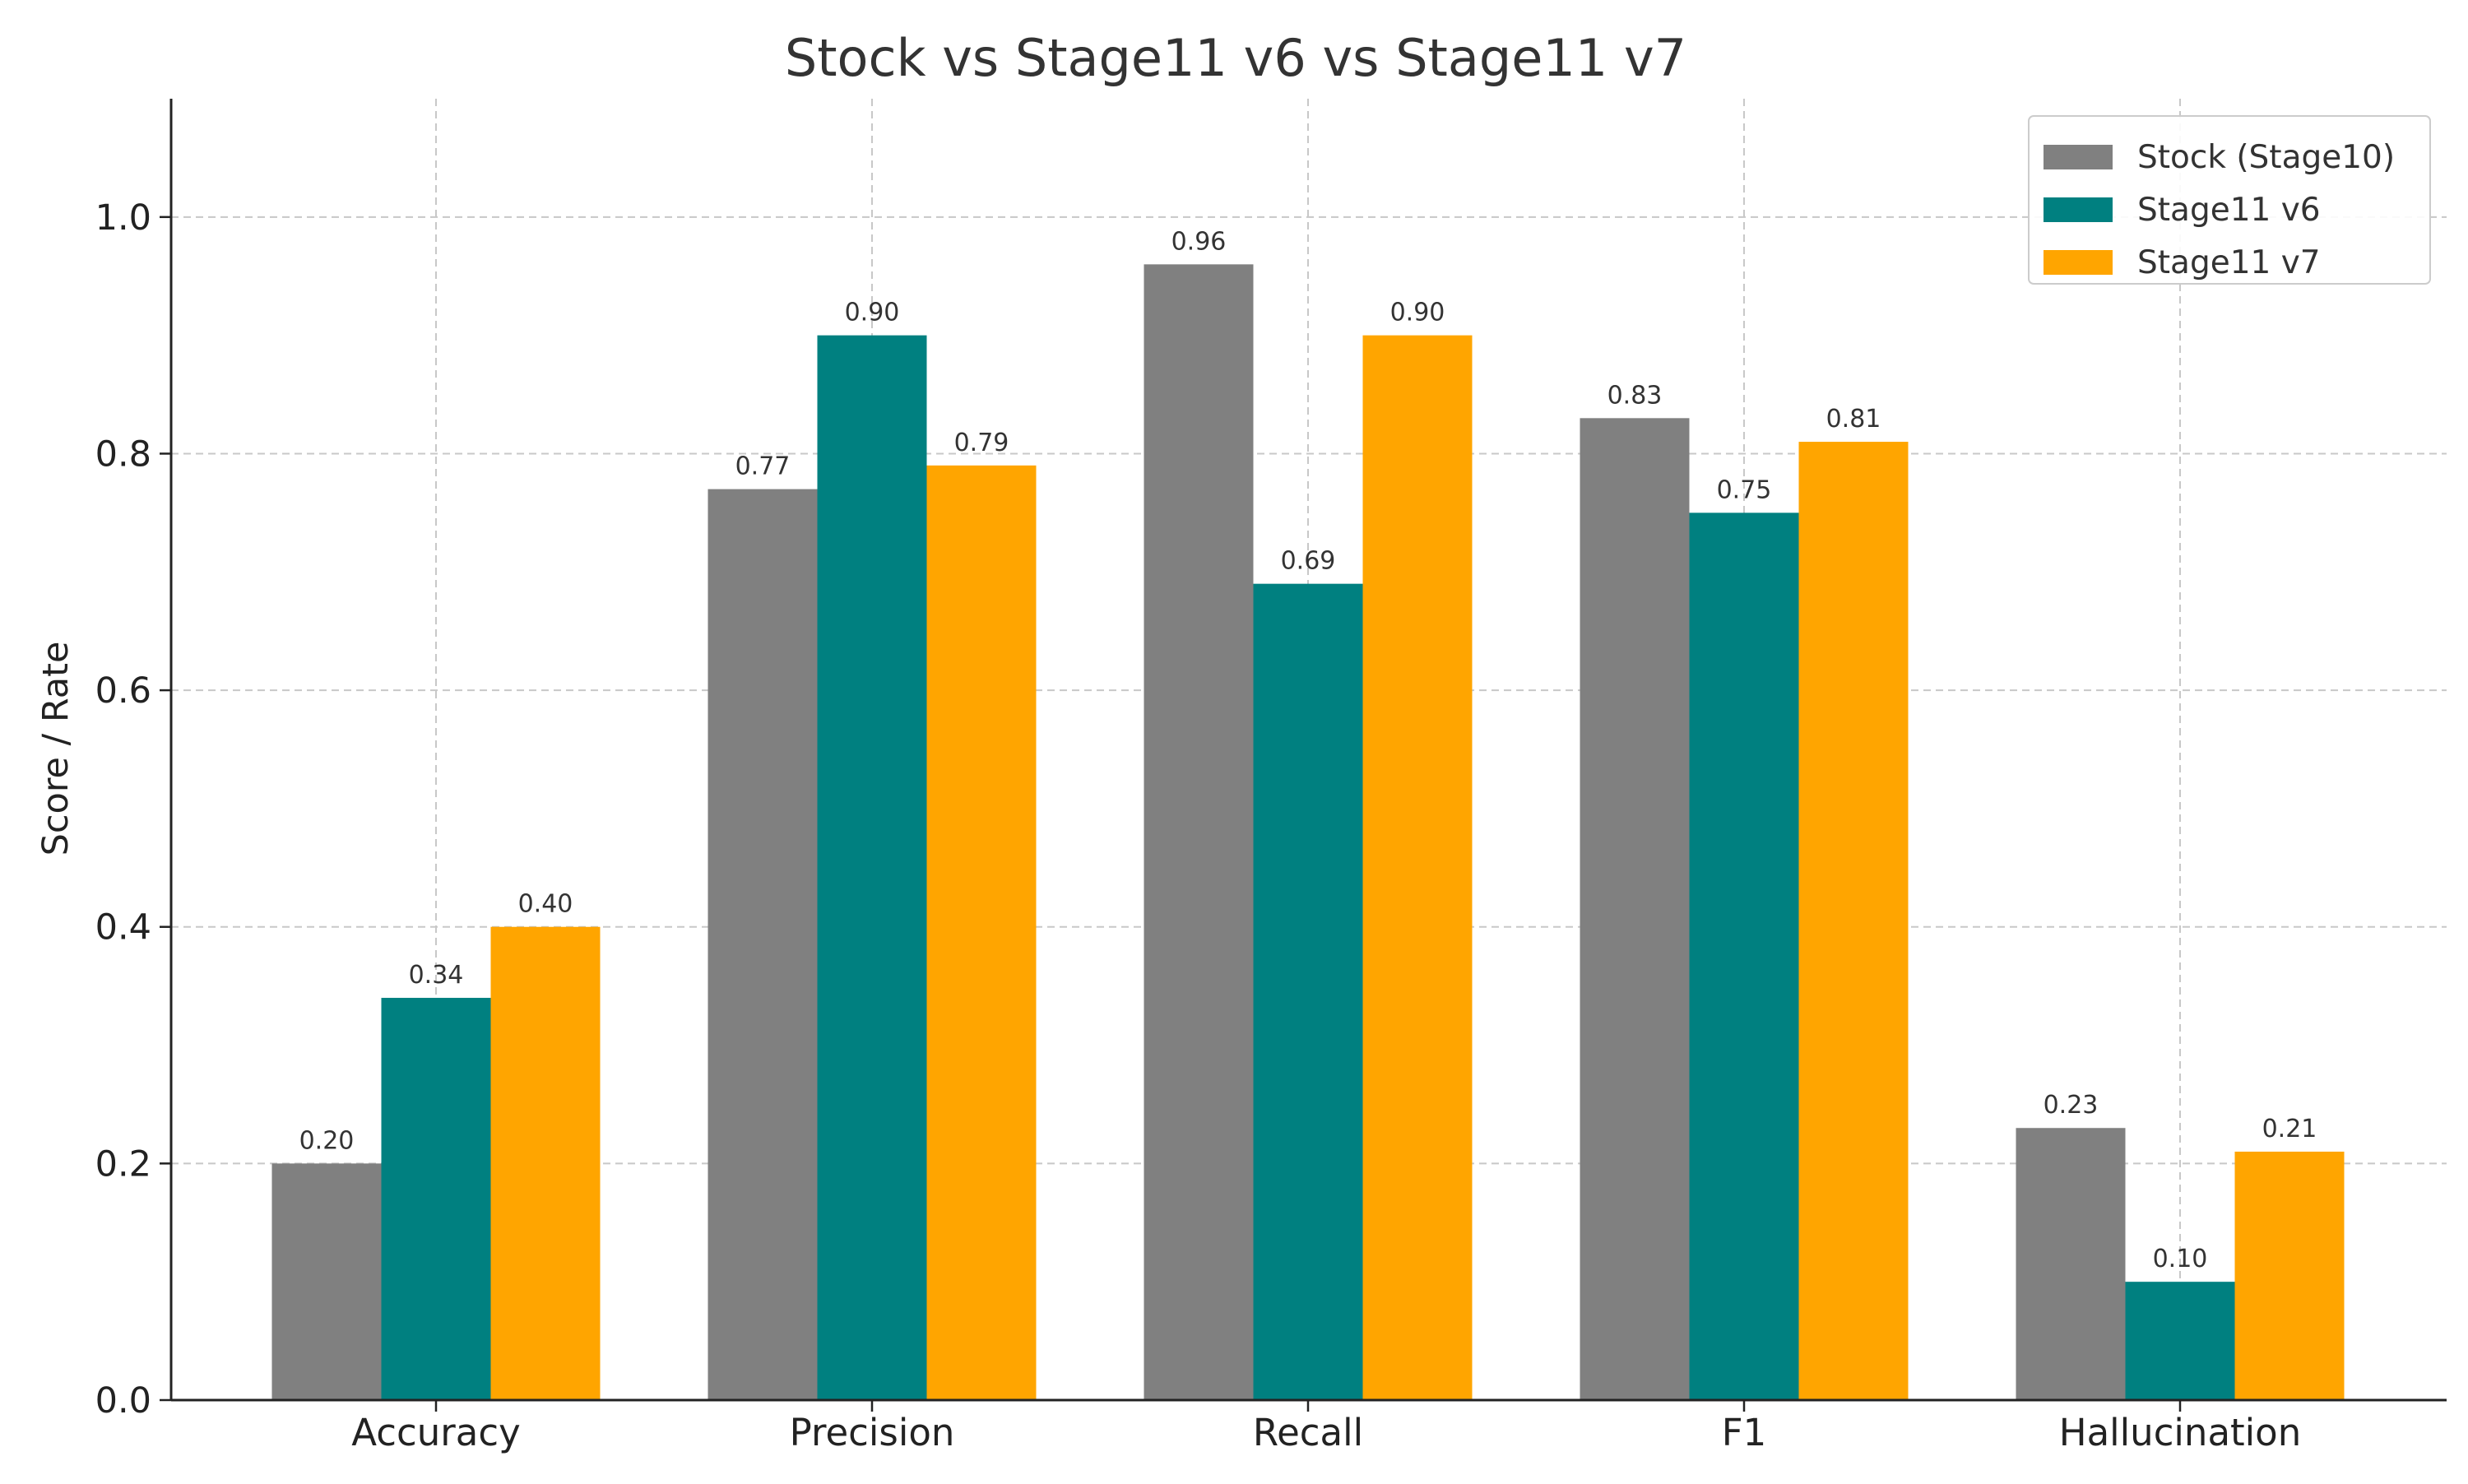 This screenshot has width=2468, height=1484. I want to click on y-axis-label: Score / Rate, so click(56, 749).